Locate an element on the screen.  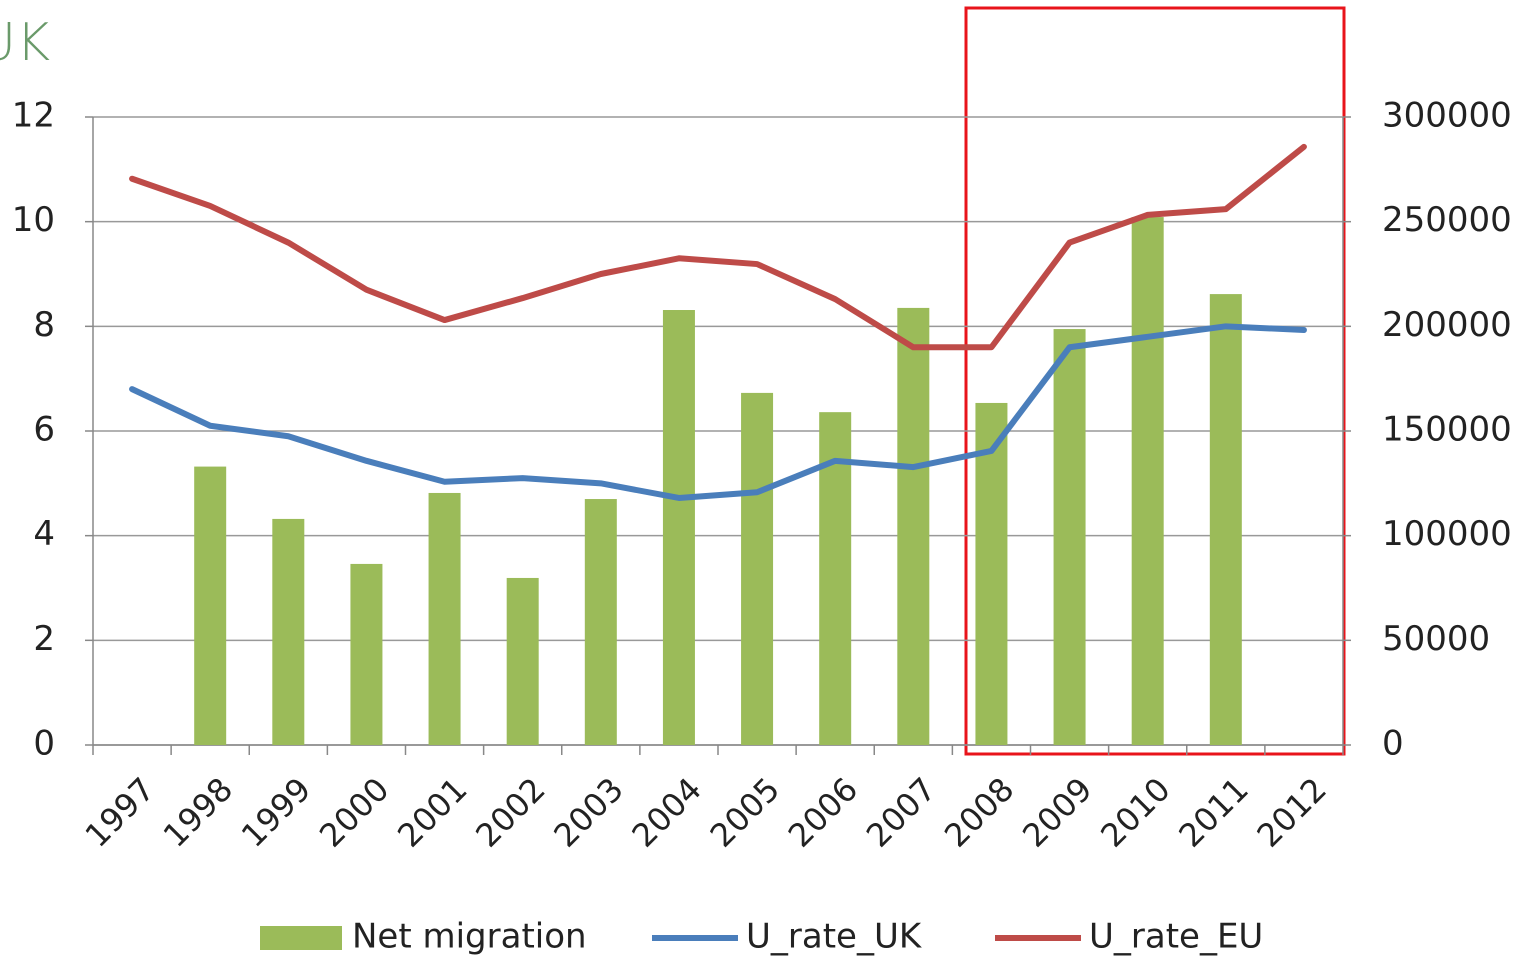
legend-swatch is located at coordinates (301, 938).